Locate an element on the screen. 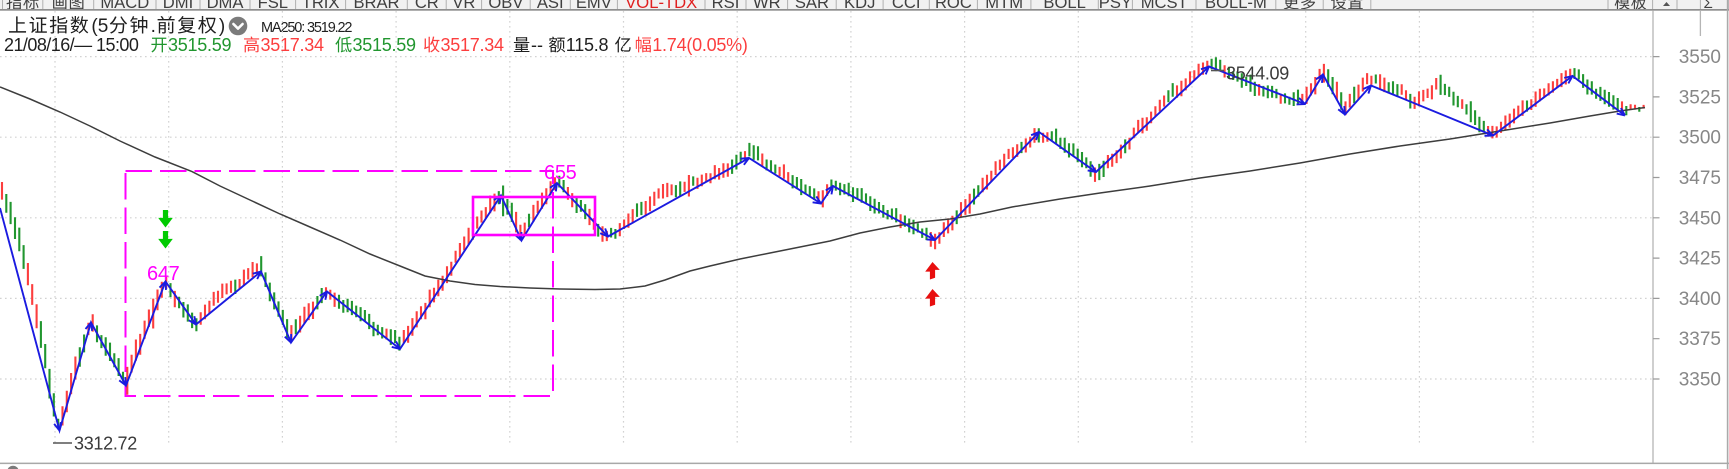 This screenshot has height=469, width=1729. svg-text: Σ is located at coordinates (1708, 6).